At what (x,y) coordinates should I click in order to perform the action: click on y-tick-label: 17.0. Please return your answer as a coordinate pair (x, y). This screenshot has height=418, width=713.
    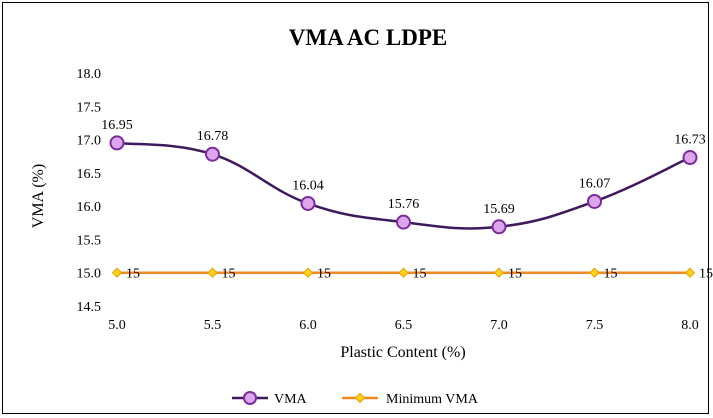
    Looking at the image, I should click on (89, 141).